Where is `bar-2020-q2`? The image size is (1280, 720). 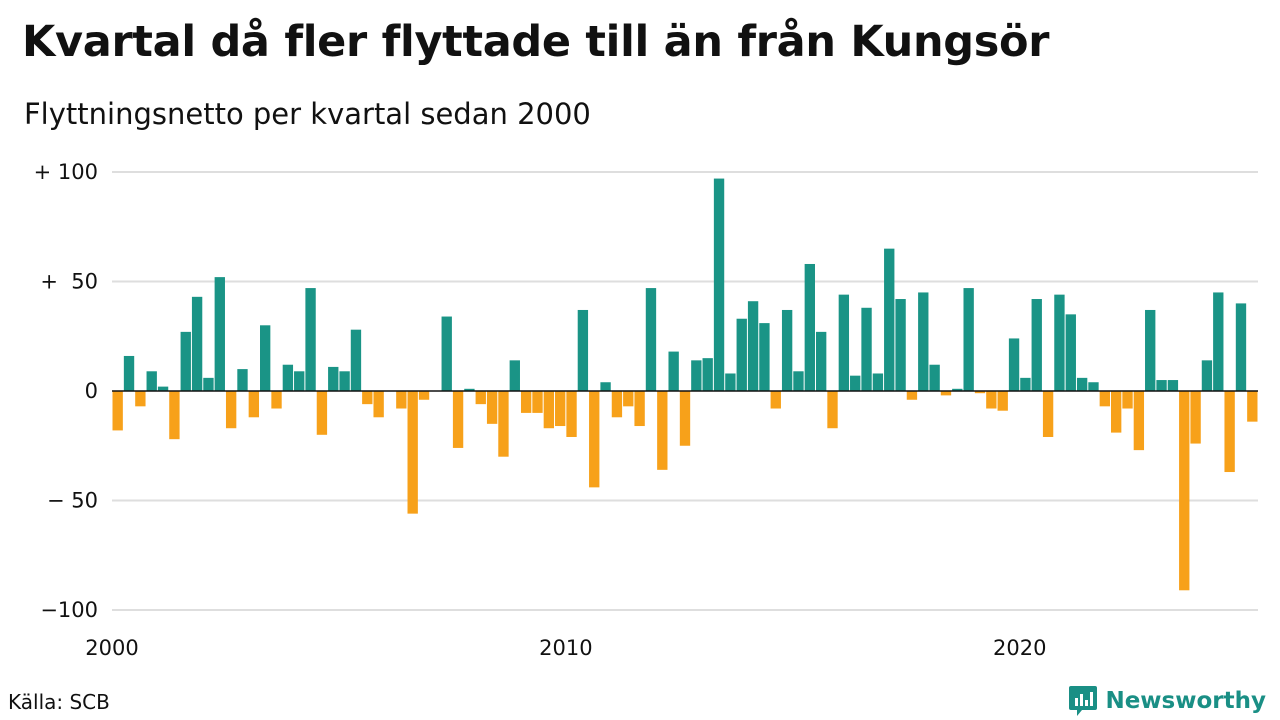 bar-2020-q2 is located at coordinates (1036, 345).